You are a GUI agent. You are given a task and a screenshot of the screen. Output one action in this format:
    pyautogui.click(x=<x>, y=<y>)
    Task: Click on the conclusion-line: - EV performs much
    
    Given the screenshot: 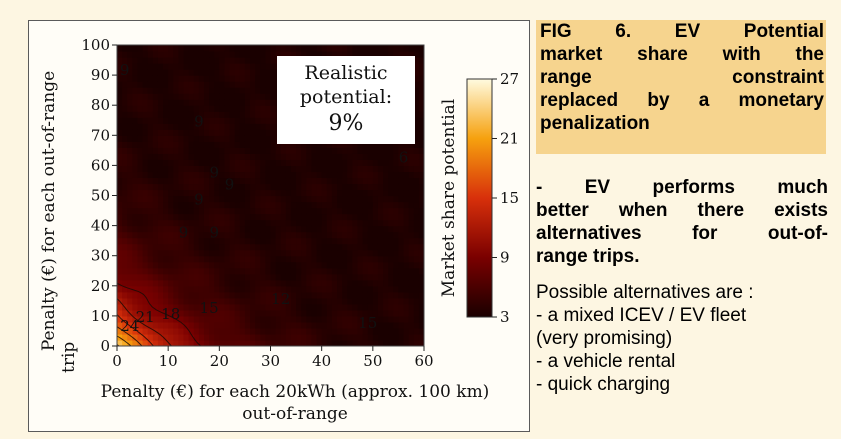 What is the action you would take?
    pyautogui.click(x=682, y=187)
    